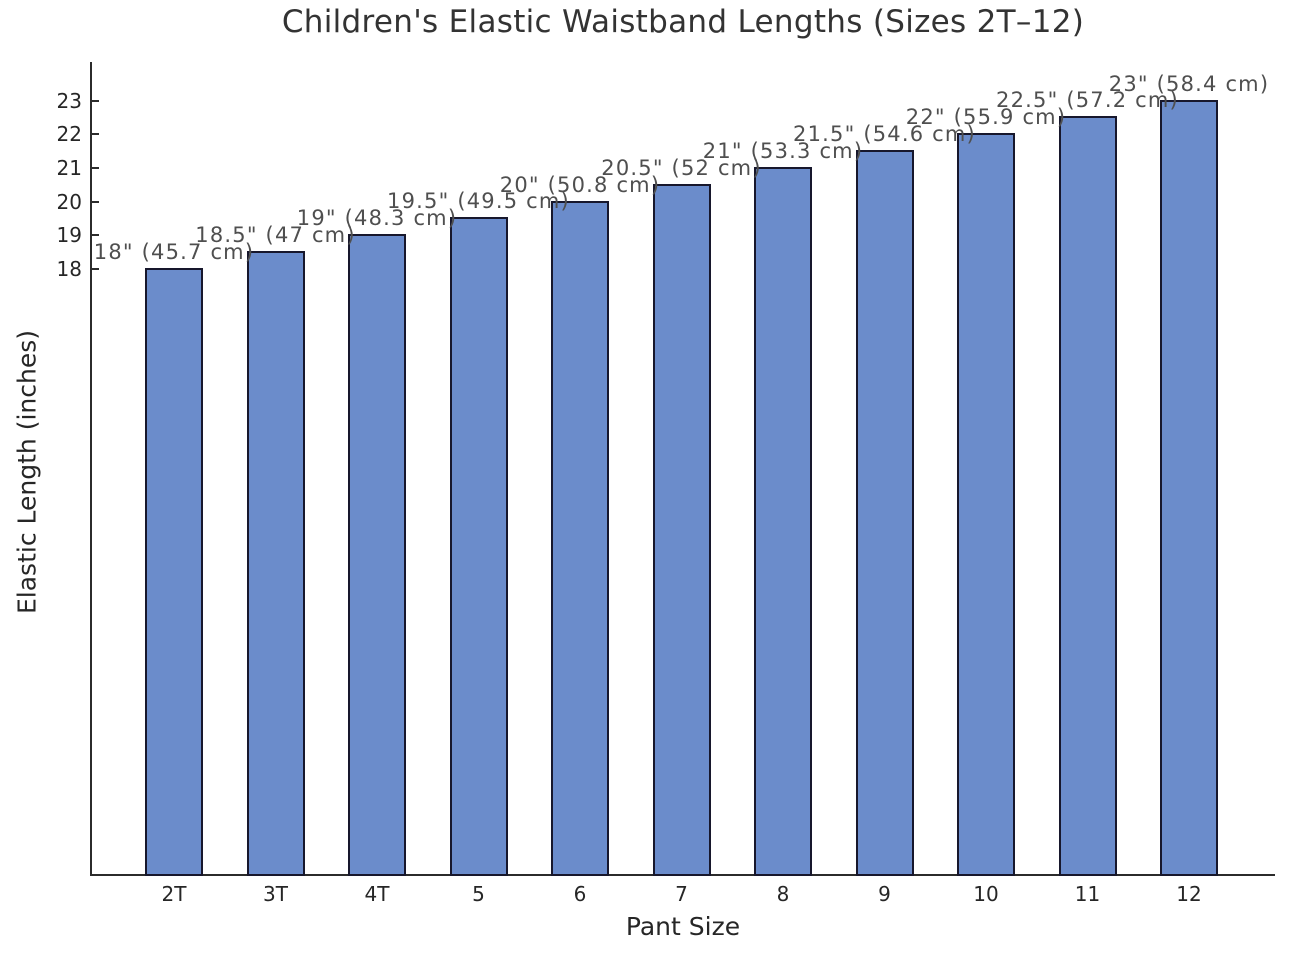 The height and width of the screenshot is (959, 1290). Describe the element at coordinates (1087, 100) in the screenshot. I see `bar-value-label: 22.5" (57.2 cm)` at that location.